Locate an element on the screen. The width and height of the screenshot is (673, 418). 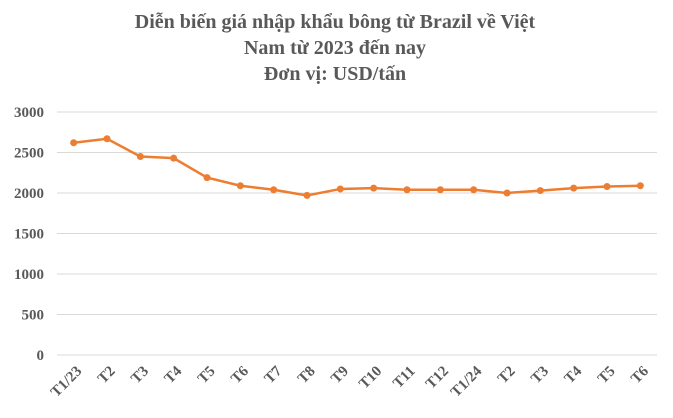
x-tick-label: T1/24 is located at coordinates (467, 382).